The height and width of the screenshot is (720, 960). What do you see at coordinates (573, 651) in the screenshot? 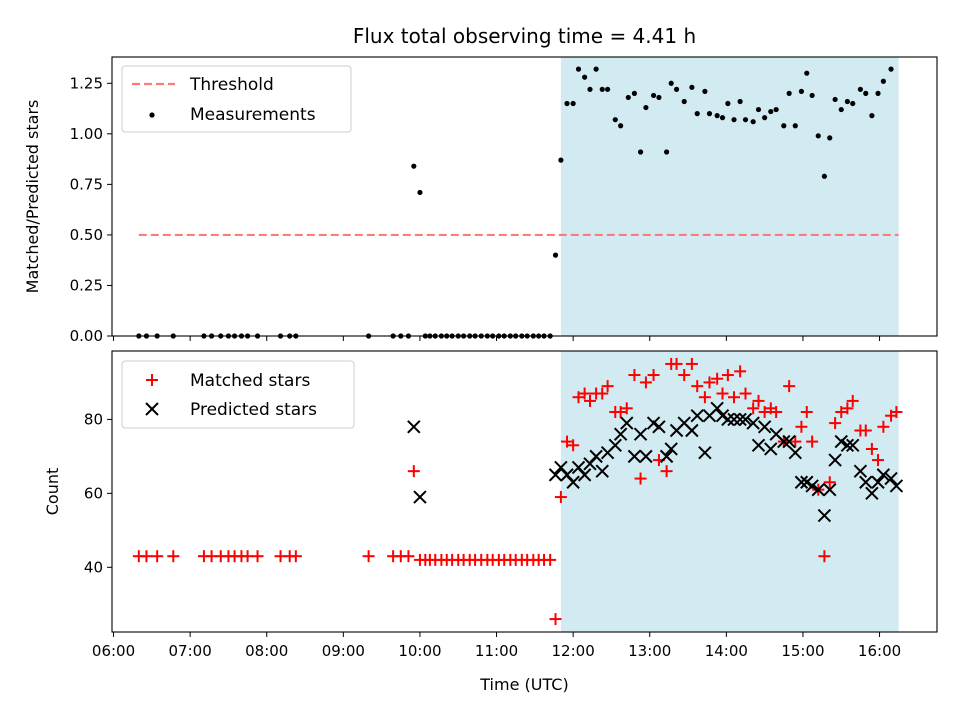
I see `x-tick-label: 12:00` at bounding box center [573, 651].